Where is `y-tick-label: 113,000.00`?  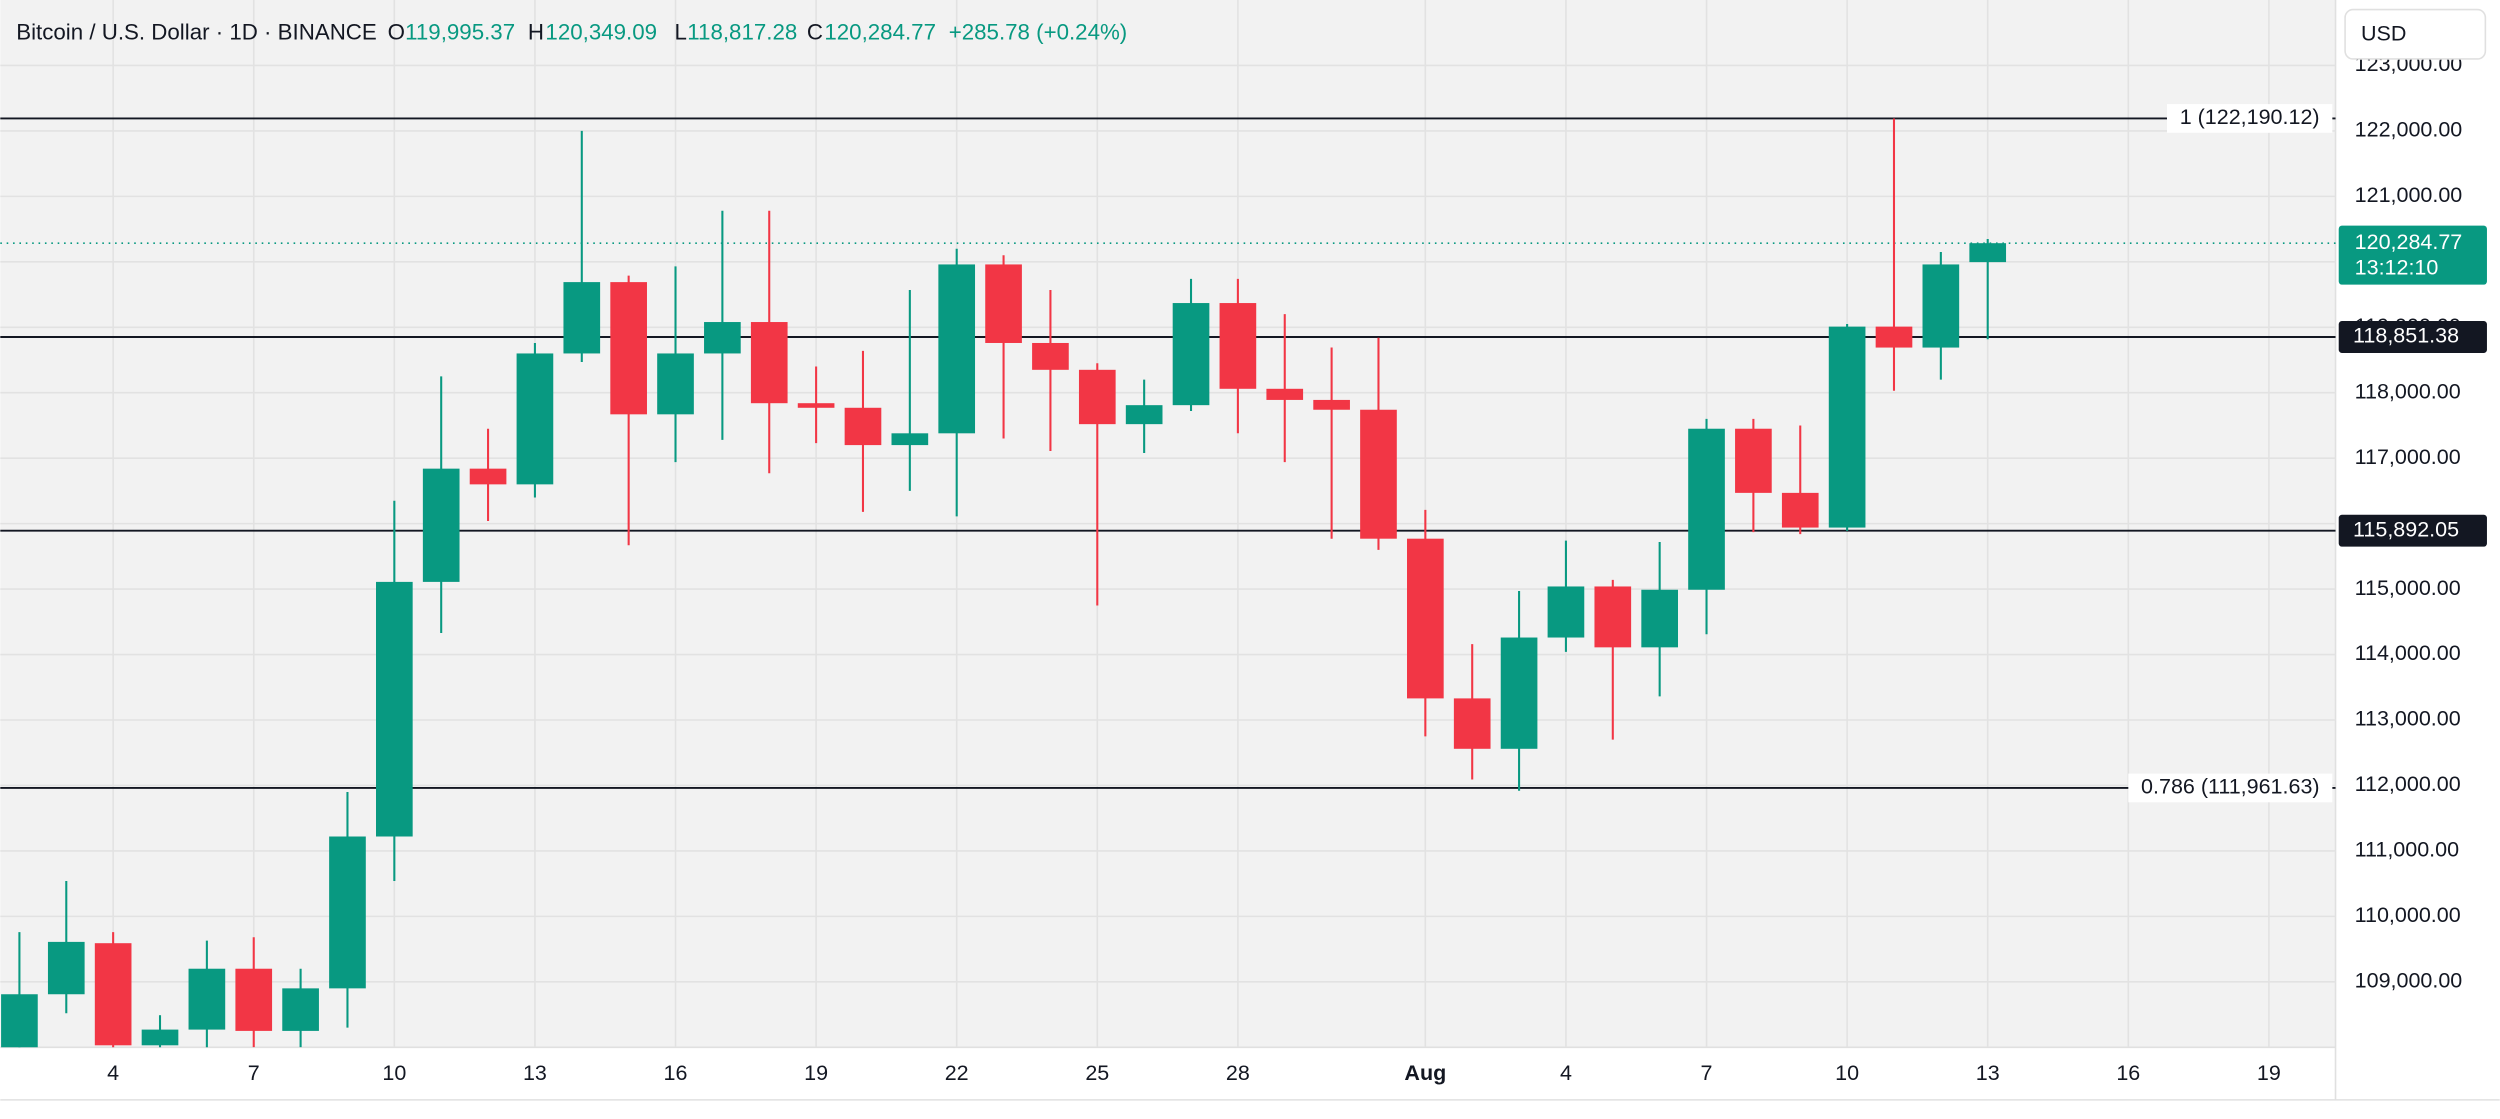
y-tick-label: 113,000.00 is located at coordinates (2408, 719).